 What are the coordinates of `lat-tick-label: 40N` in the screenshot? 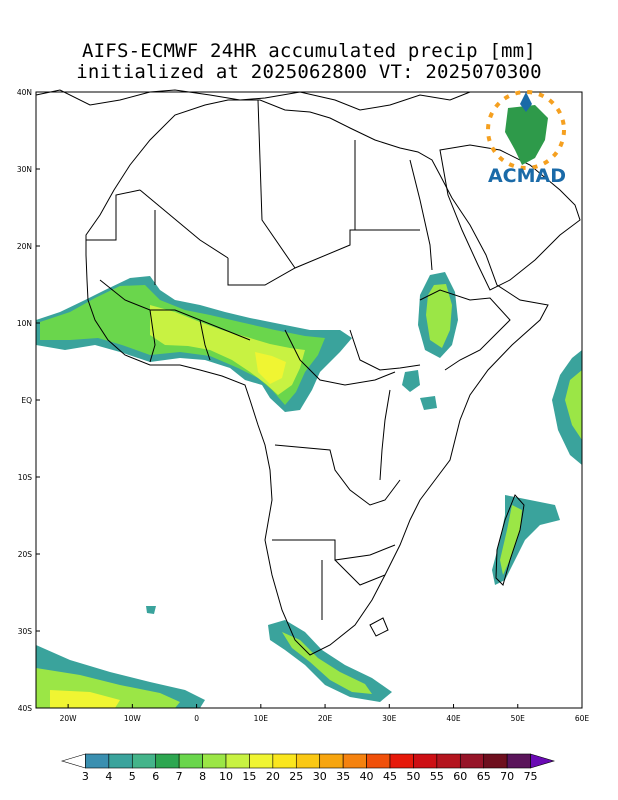 It's located at (24, 92).